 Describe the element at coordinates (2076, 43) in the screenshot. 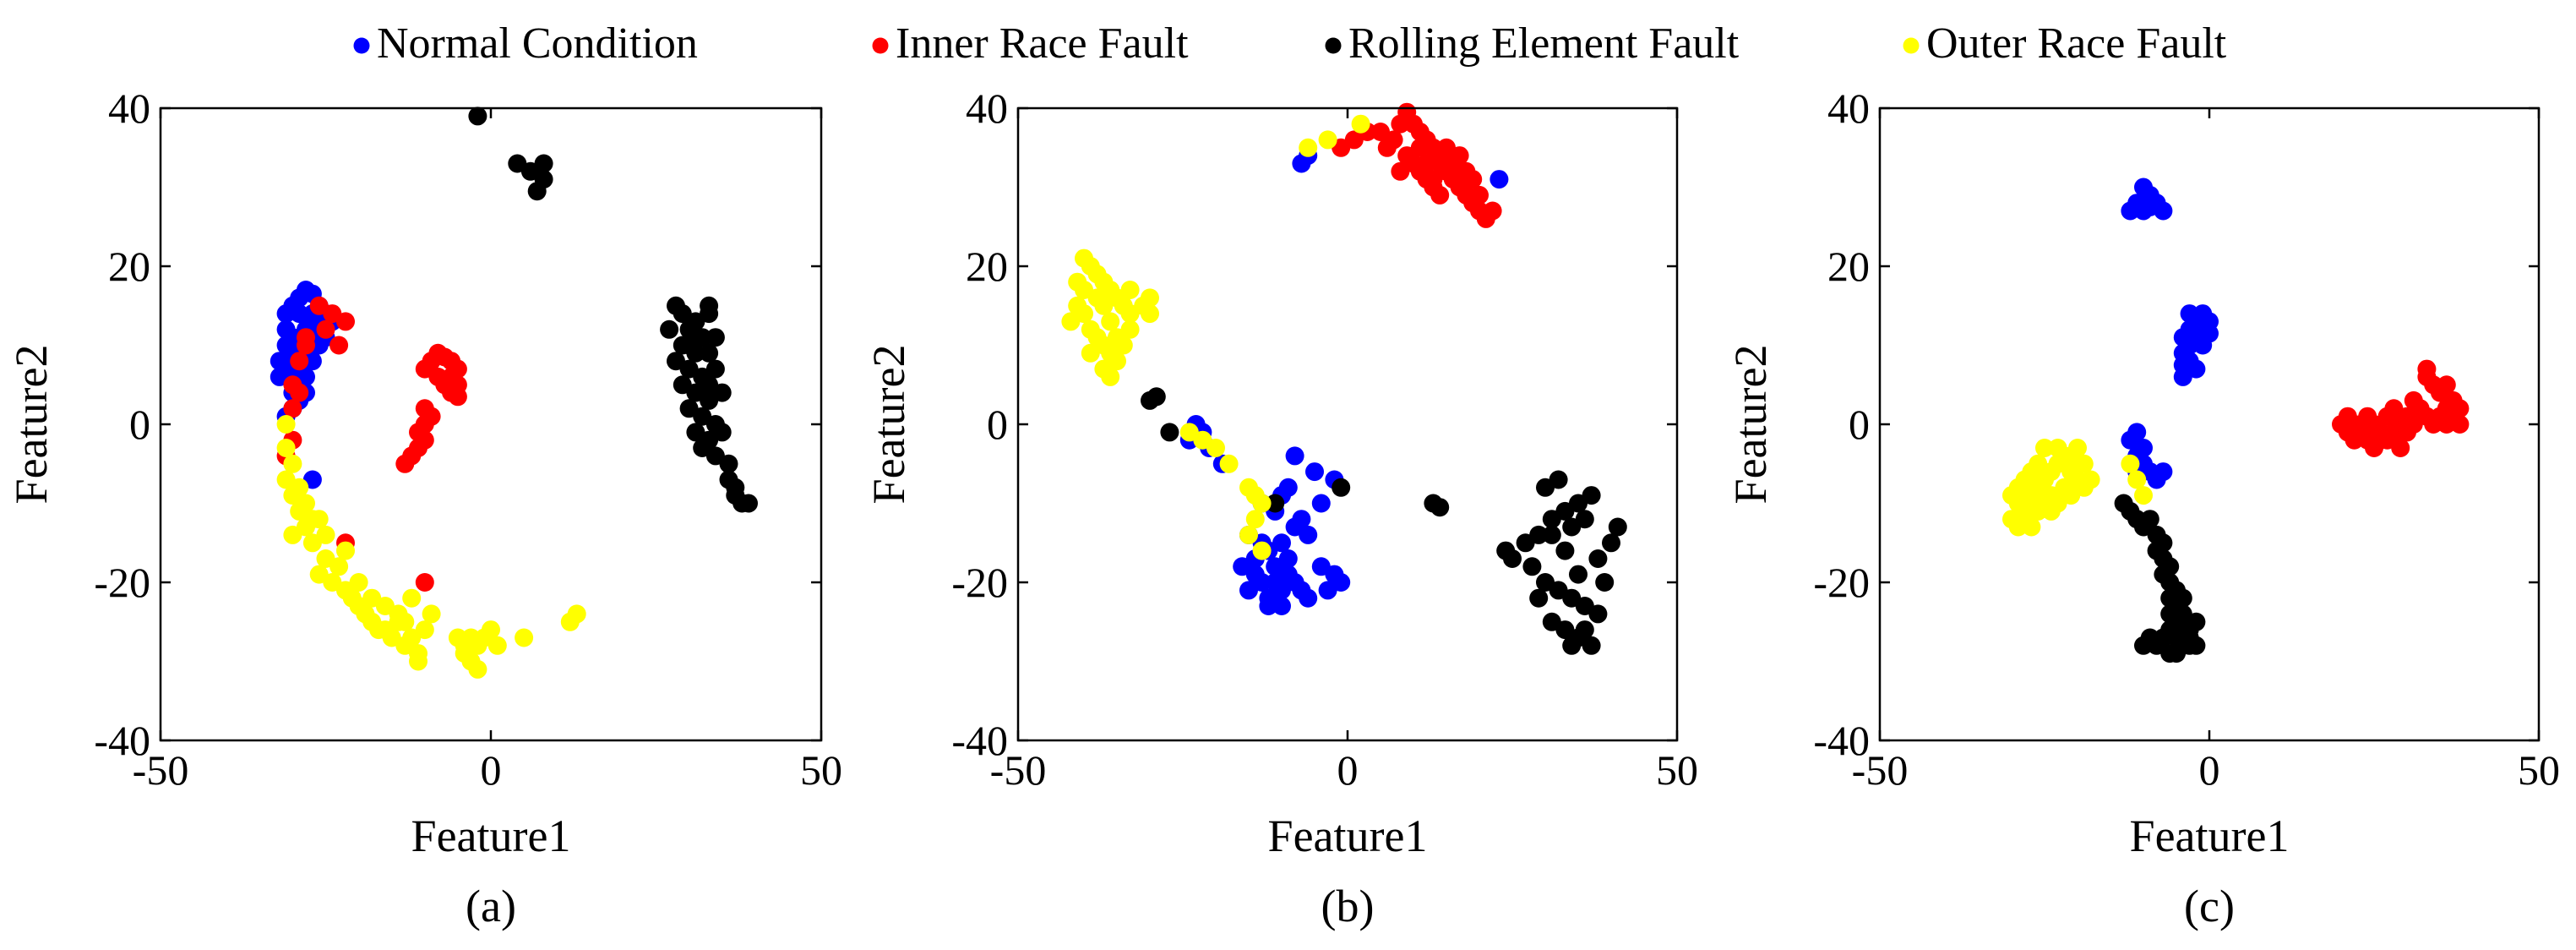

I see `legend-label: Outer Race Fault` at that location.